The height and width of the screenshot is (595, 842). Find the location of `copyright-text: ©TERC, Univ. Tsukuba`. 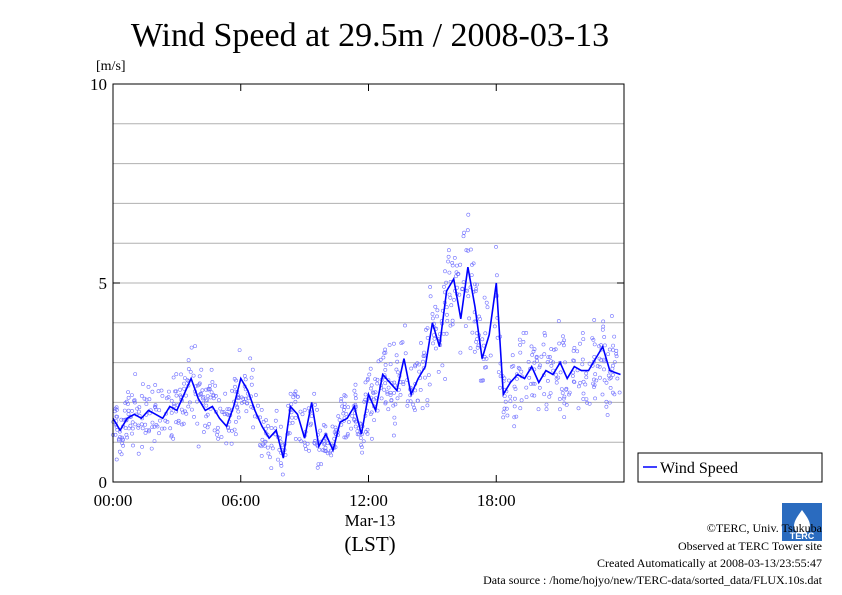

copyright-text: ©TERC, Univ. Tsukuba is located at coordinates (765, 528).